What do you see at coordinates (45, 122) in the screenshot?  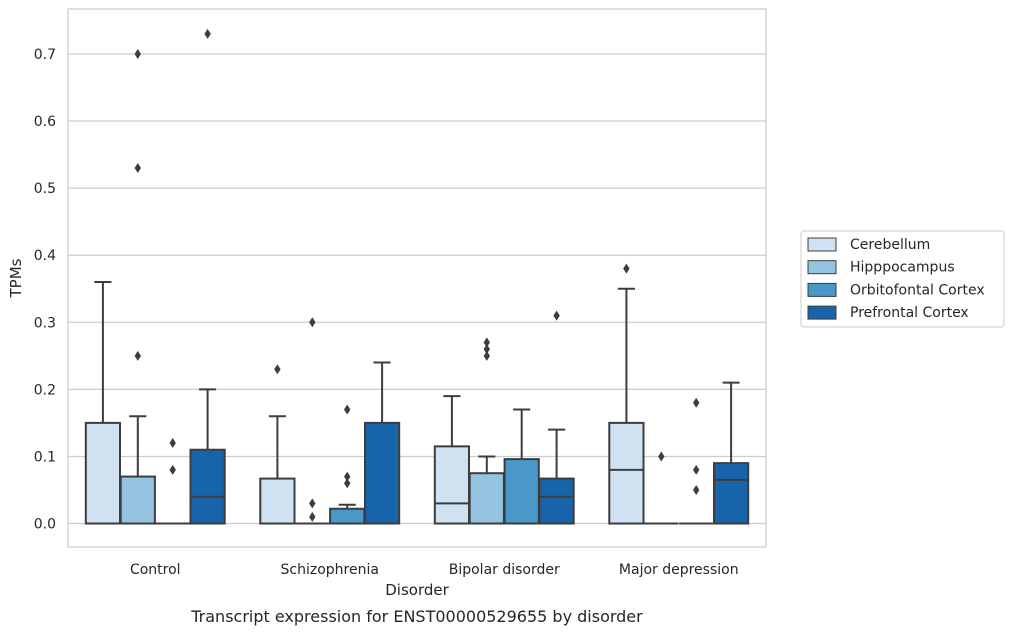 I see `y-tick-label: 0.6` at bounding box center [45, 122].